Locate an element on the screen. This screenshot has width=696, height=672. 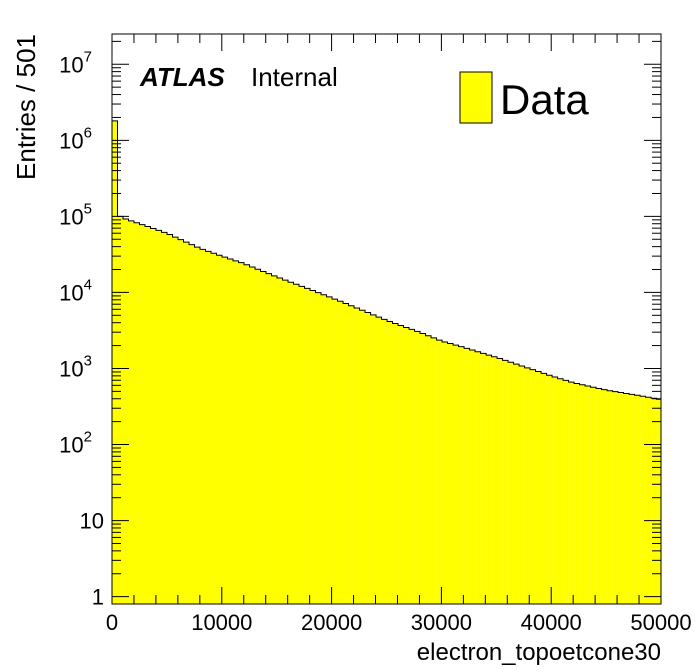
x-tick-label: 20000 is located at coordinates (331, 622).